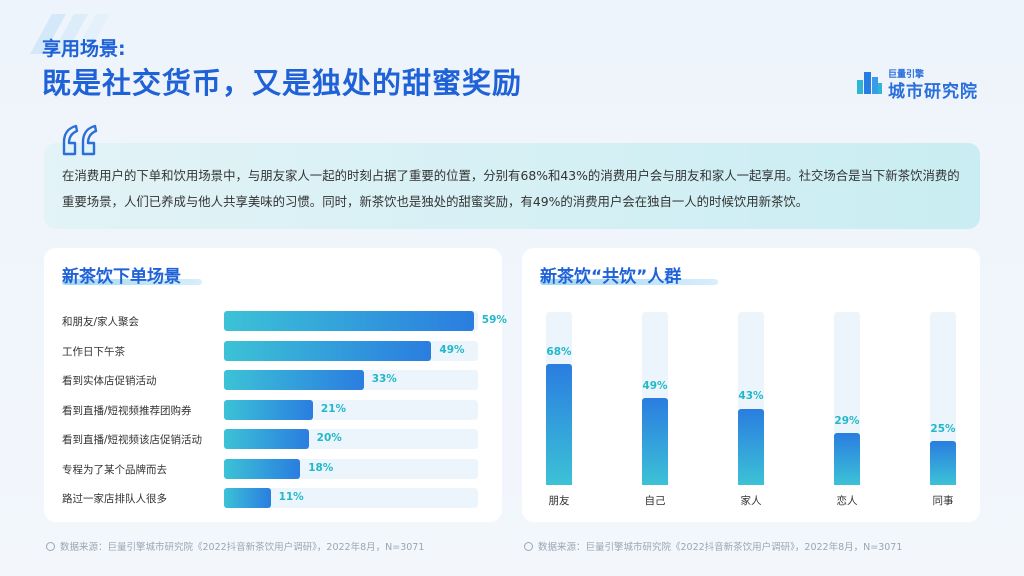 This screenshot has height=576, width=1024. What do you see at coordinates (291, 497) in the screenshot?
I see `scenario-bar-value: 11%` at bounding box center [291, 497].